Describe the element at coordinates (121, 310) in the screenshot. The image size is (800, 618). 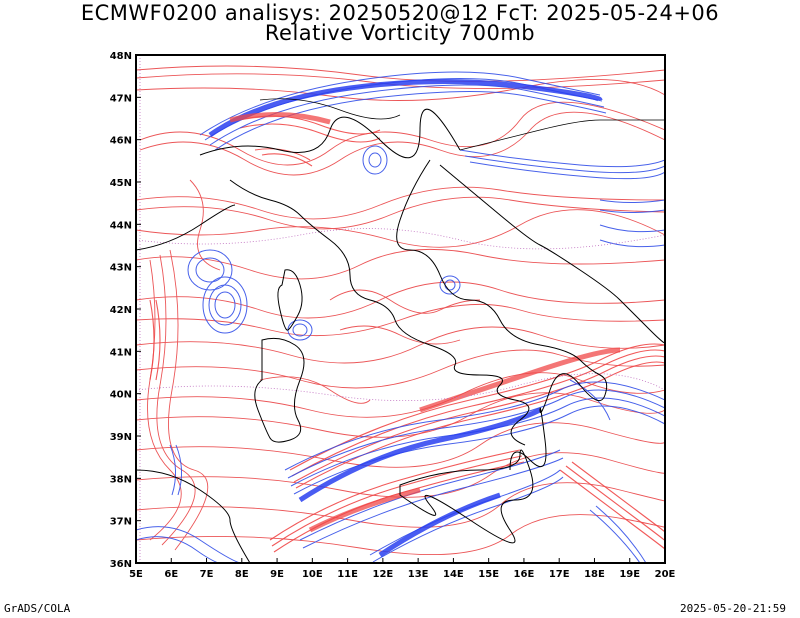
I see `lat-tick-label: 42N` at that location.